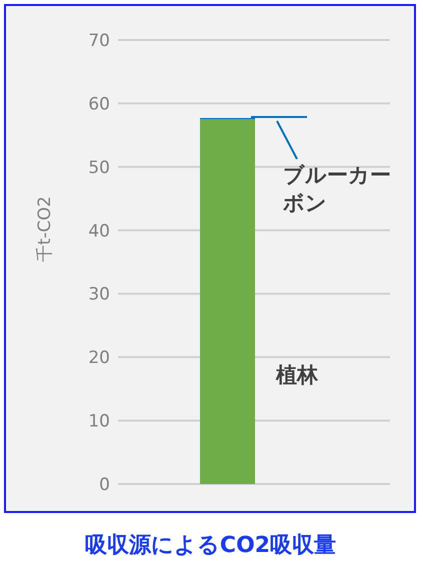 This screenshot has width=423, height=565. What do you see at coordinates (104, 485) in the screenshot?
I see `y-tick-label: 0` at bounding box center [104, 485].